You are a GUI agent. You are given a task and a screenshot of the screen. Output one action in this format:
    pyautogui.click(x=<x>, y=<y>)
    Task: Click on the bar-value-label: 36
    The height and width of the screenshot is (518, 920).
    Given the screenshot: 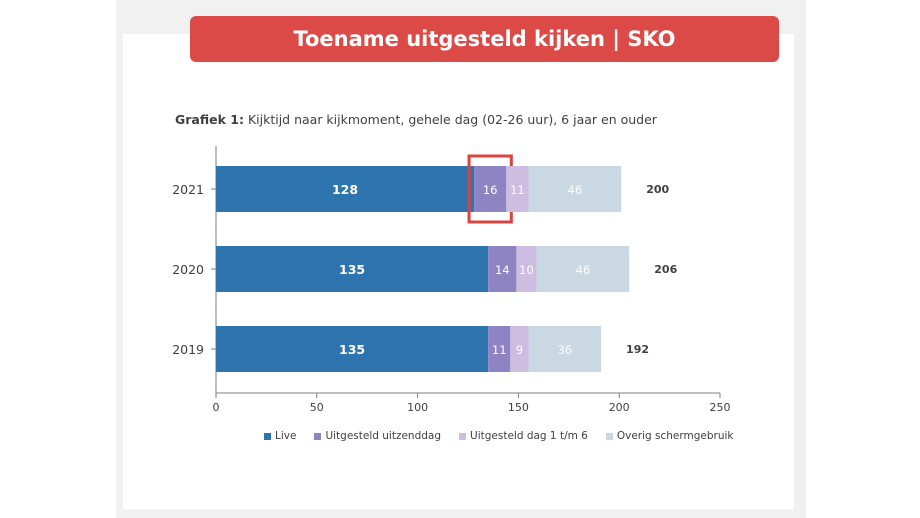 What is the action you would take?
    pyautogui.click(x=564, y=350)
    